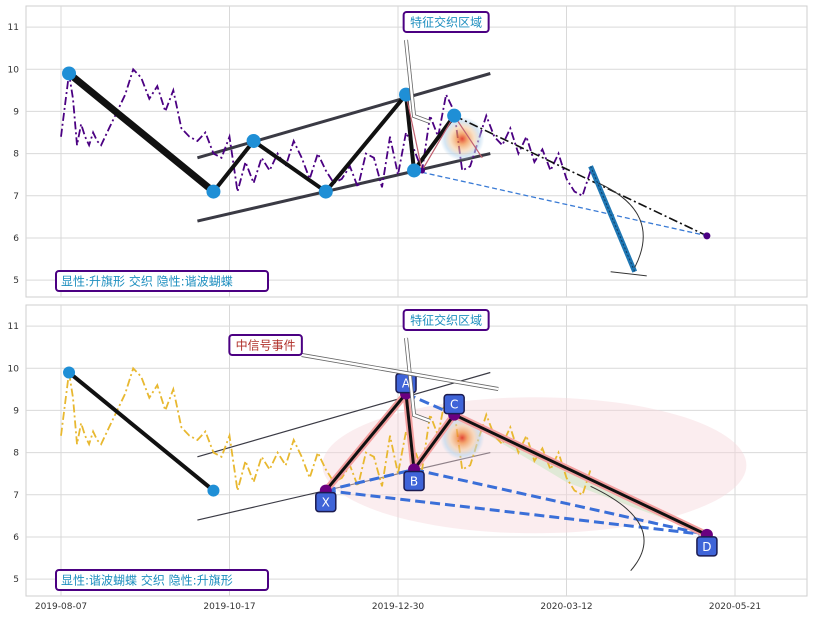 The width and height of the screenshot is (813, 617). I want to click on point-label: B, so click(414, 481).